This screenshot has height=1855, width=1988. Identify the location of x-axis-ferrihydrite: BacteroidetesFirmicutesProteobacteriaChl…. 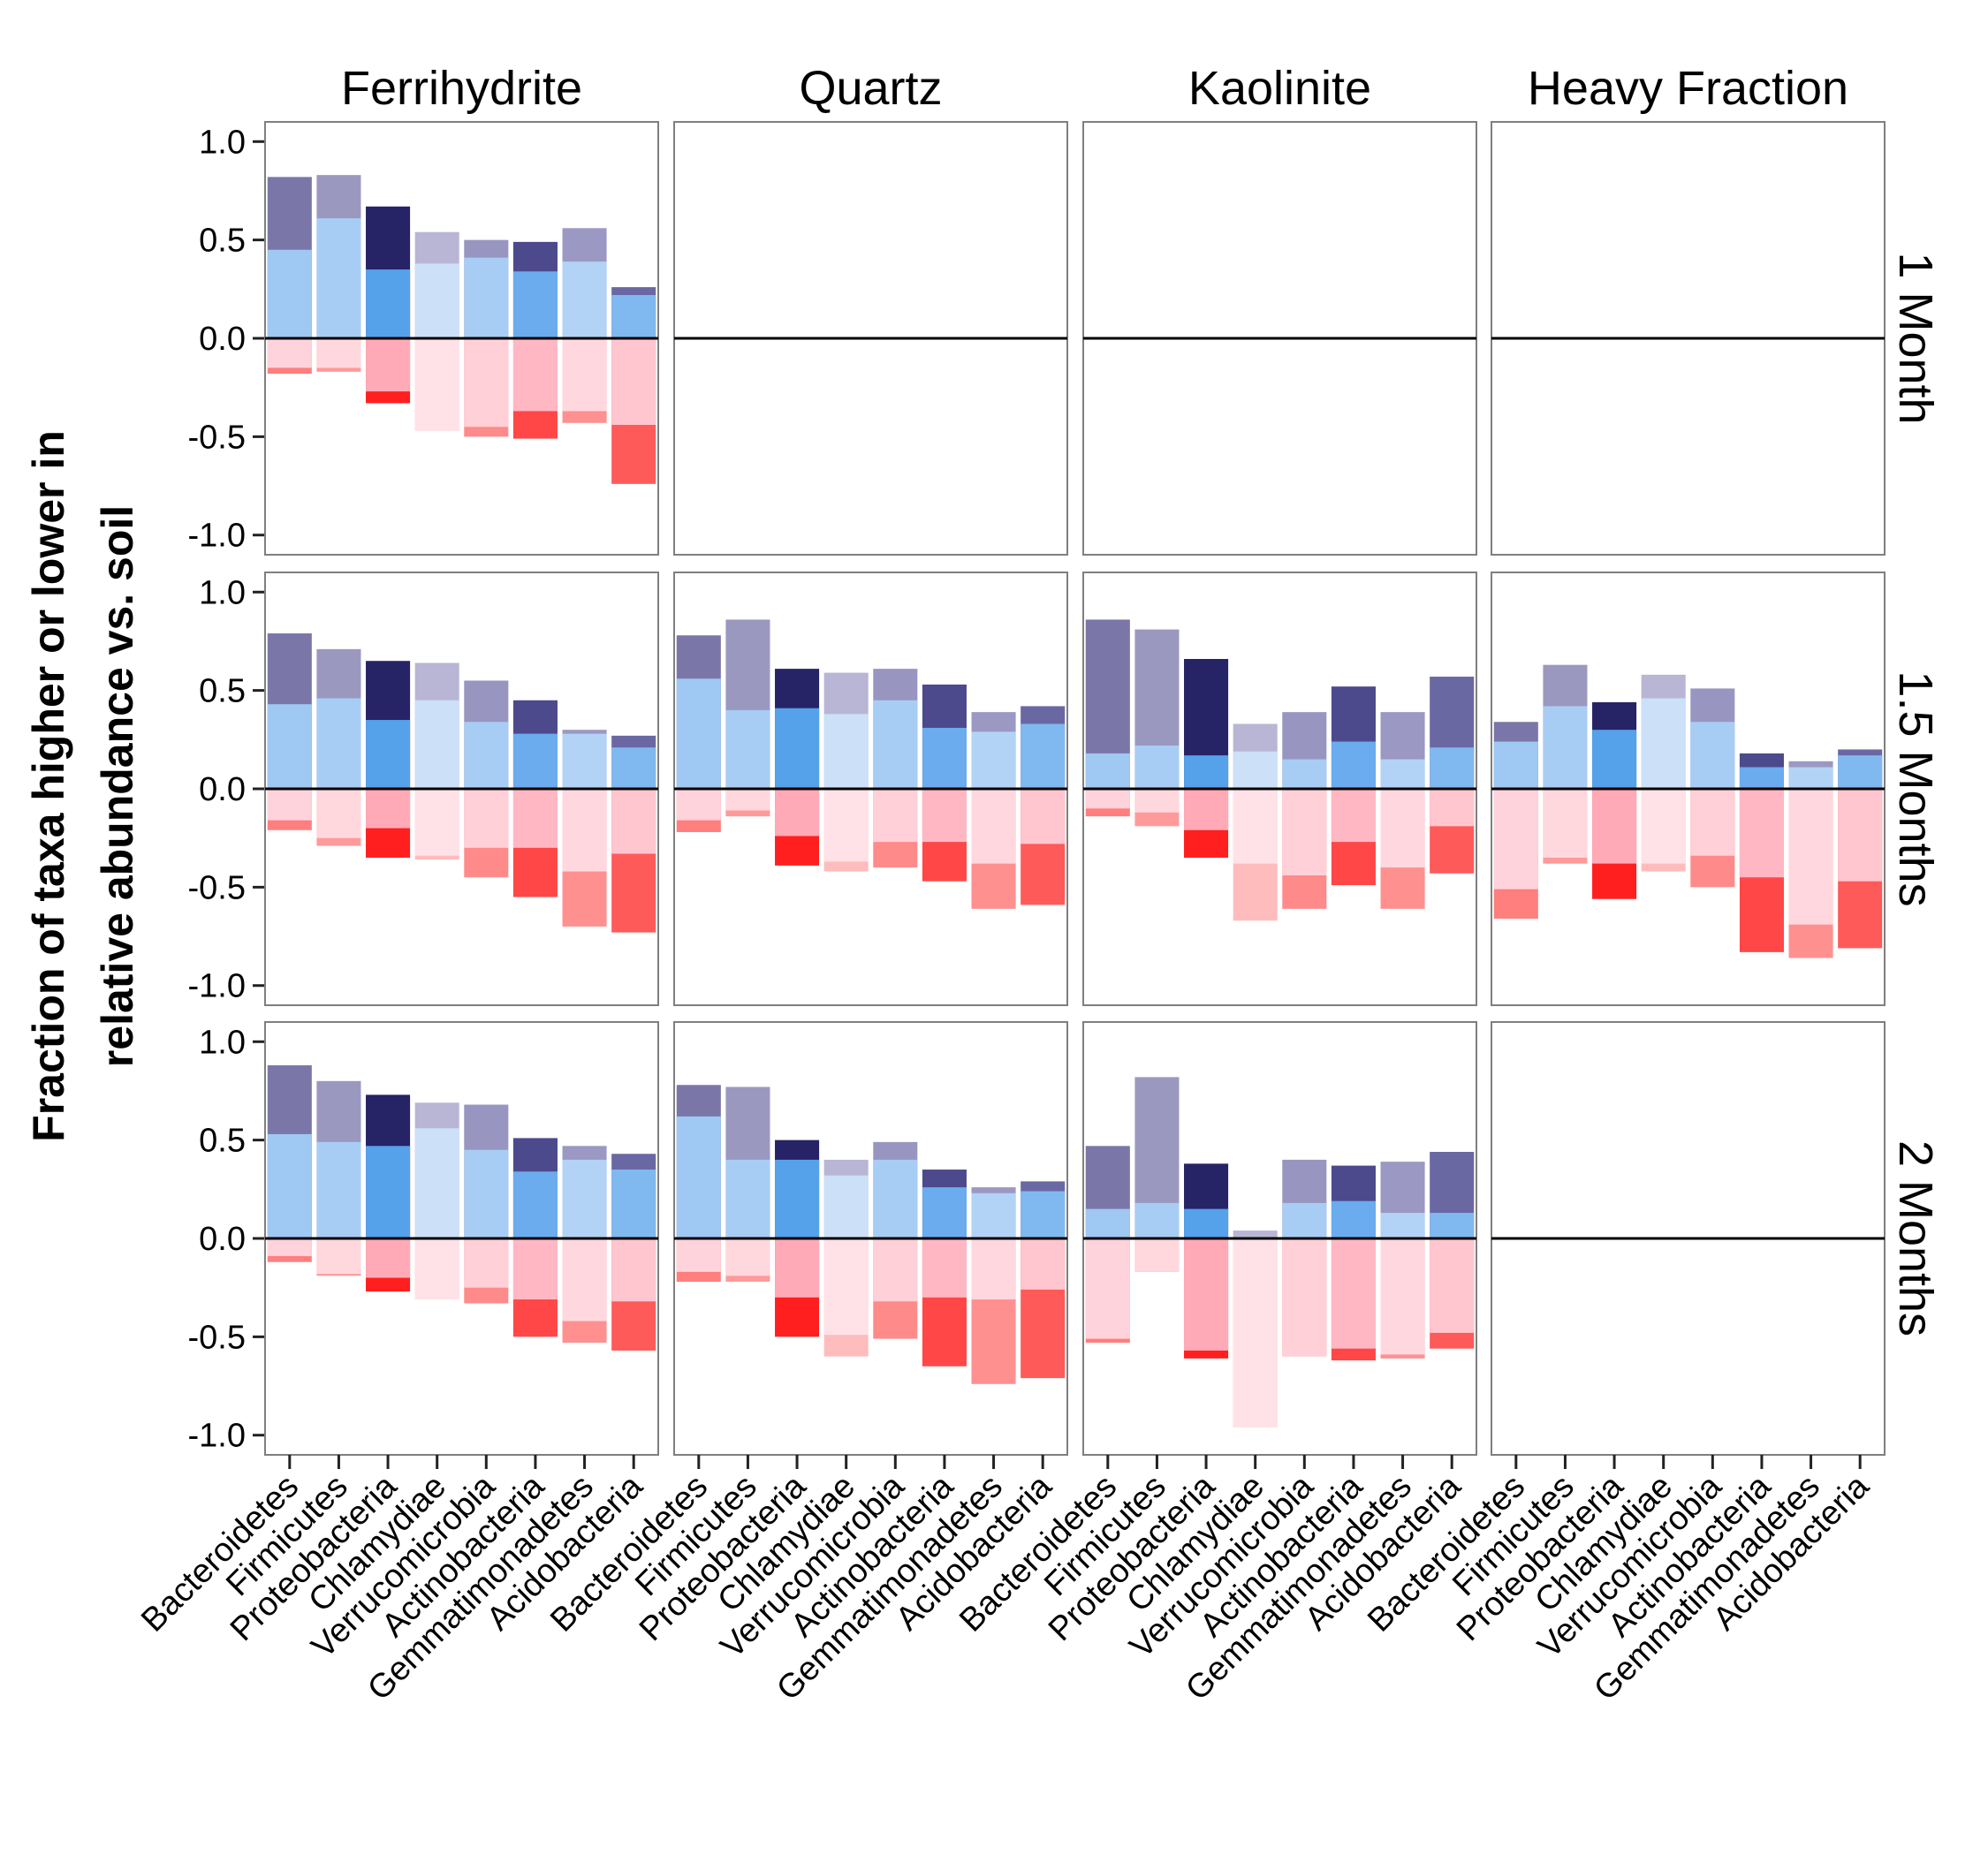
(392, 1581).